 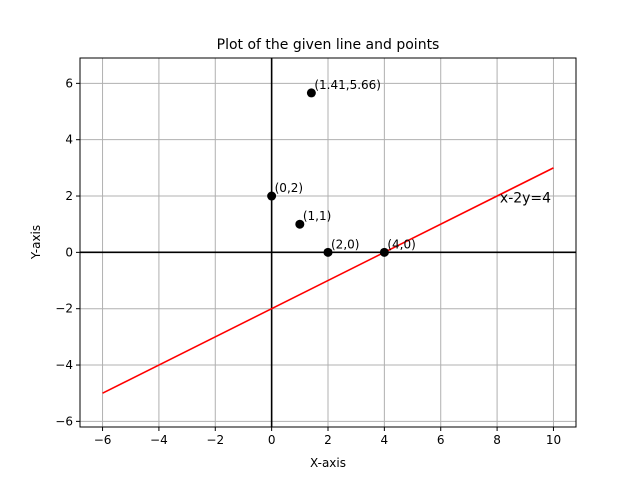 I want to click on y-tick-label: −4, so click(x=64, y=365).